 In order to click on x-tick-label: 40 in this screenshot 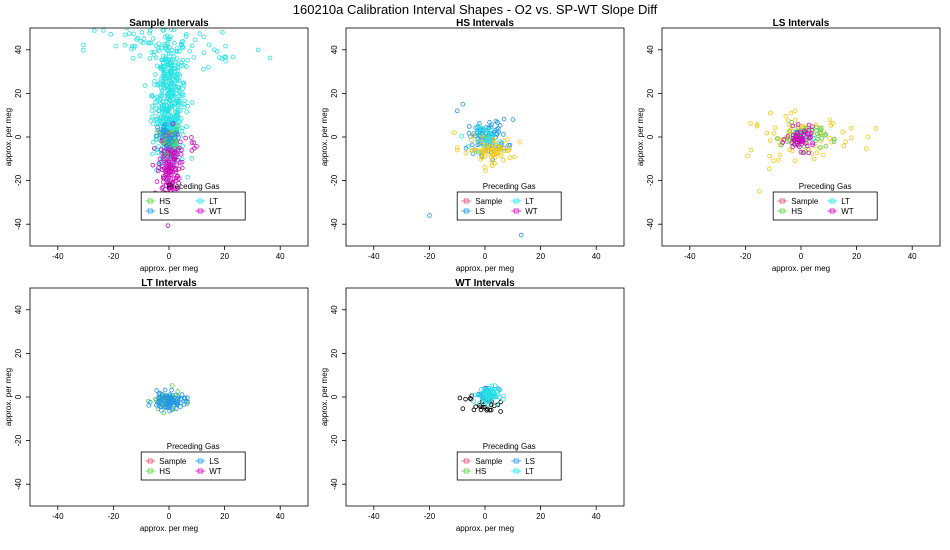, I will do `click(280, 256)`.